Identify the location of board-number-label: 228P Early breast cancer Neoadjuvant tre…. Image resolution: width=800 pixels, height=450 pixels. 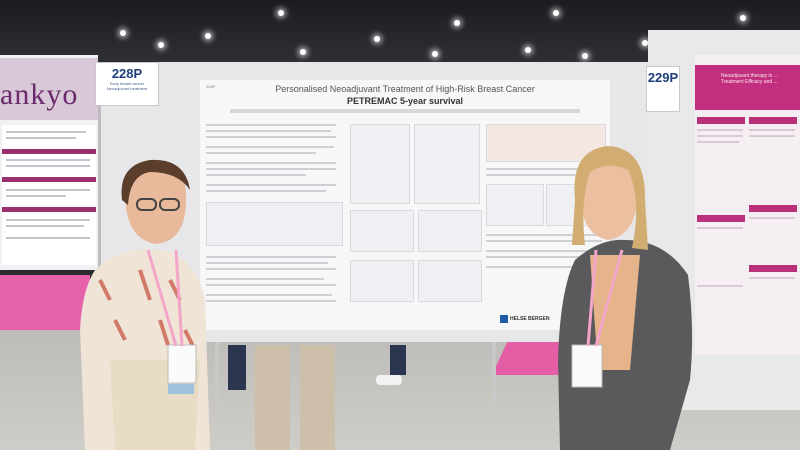
(127, 84).